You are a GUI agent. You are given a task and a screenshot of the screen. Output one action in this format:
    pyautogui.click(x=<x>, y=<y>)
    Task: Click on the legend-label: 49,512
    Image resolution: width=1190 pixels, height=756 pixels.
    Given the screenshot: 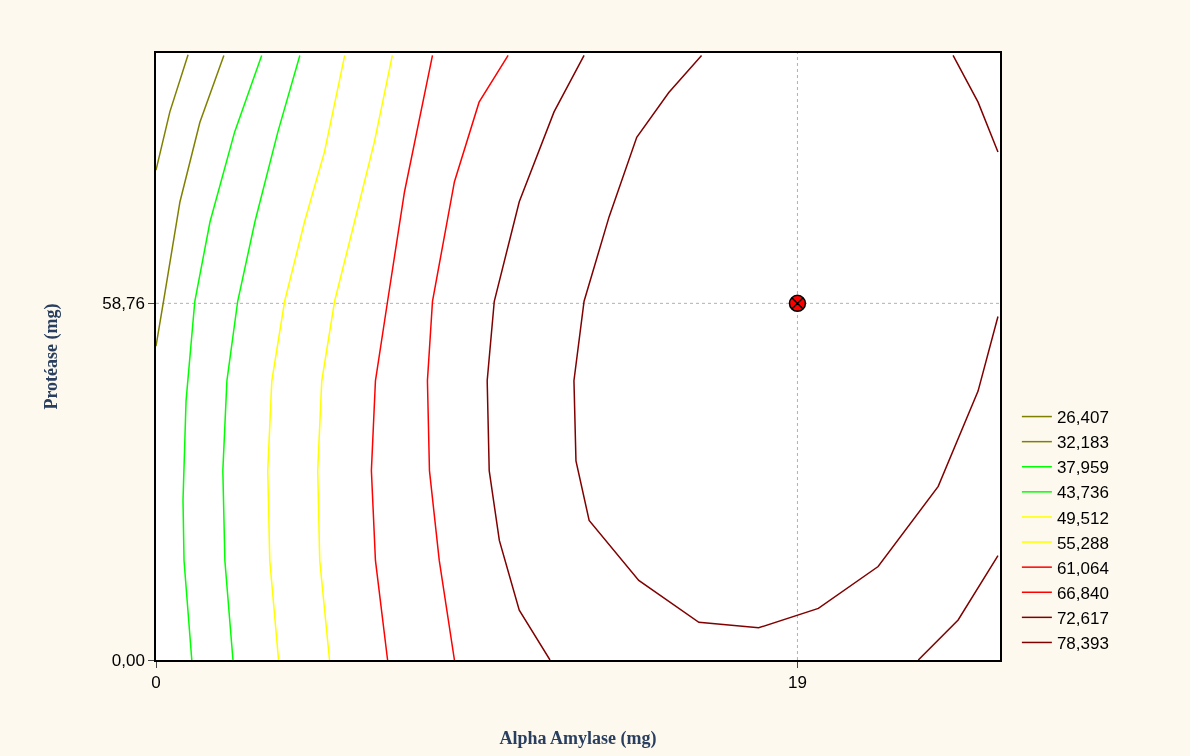 What is the action you would take?
    pyautogui.click(x=1082, y=518)
    